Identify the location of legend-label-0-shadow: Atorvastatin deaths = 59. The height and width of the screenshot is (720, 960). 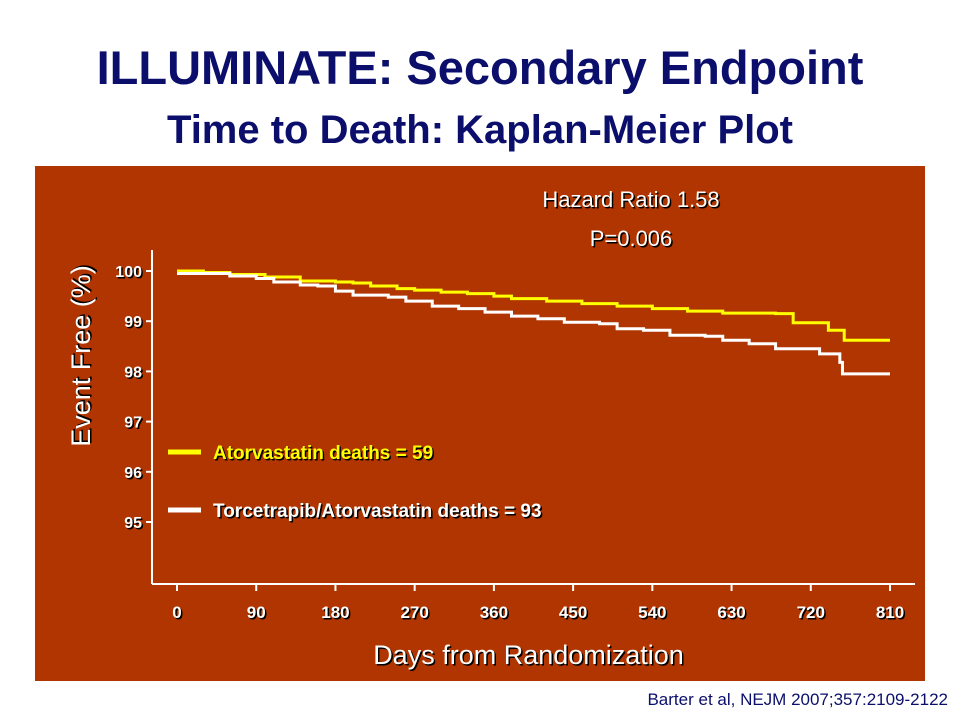
(325, 455).